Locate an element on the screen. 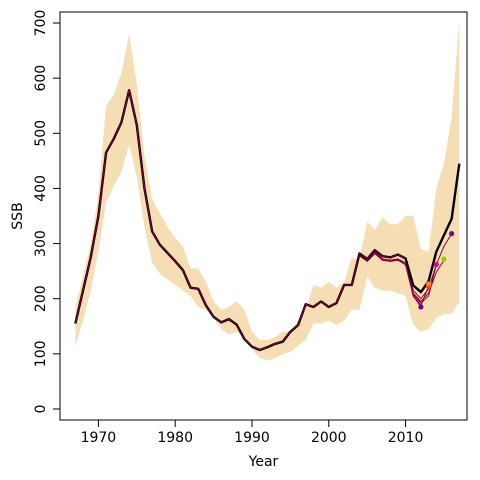 Image resolution: width=480 pixels, height=480 pixels. y-axis-title: SSB is located at coordinates (18, 215).